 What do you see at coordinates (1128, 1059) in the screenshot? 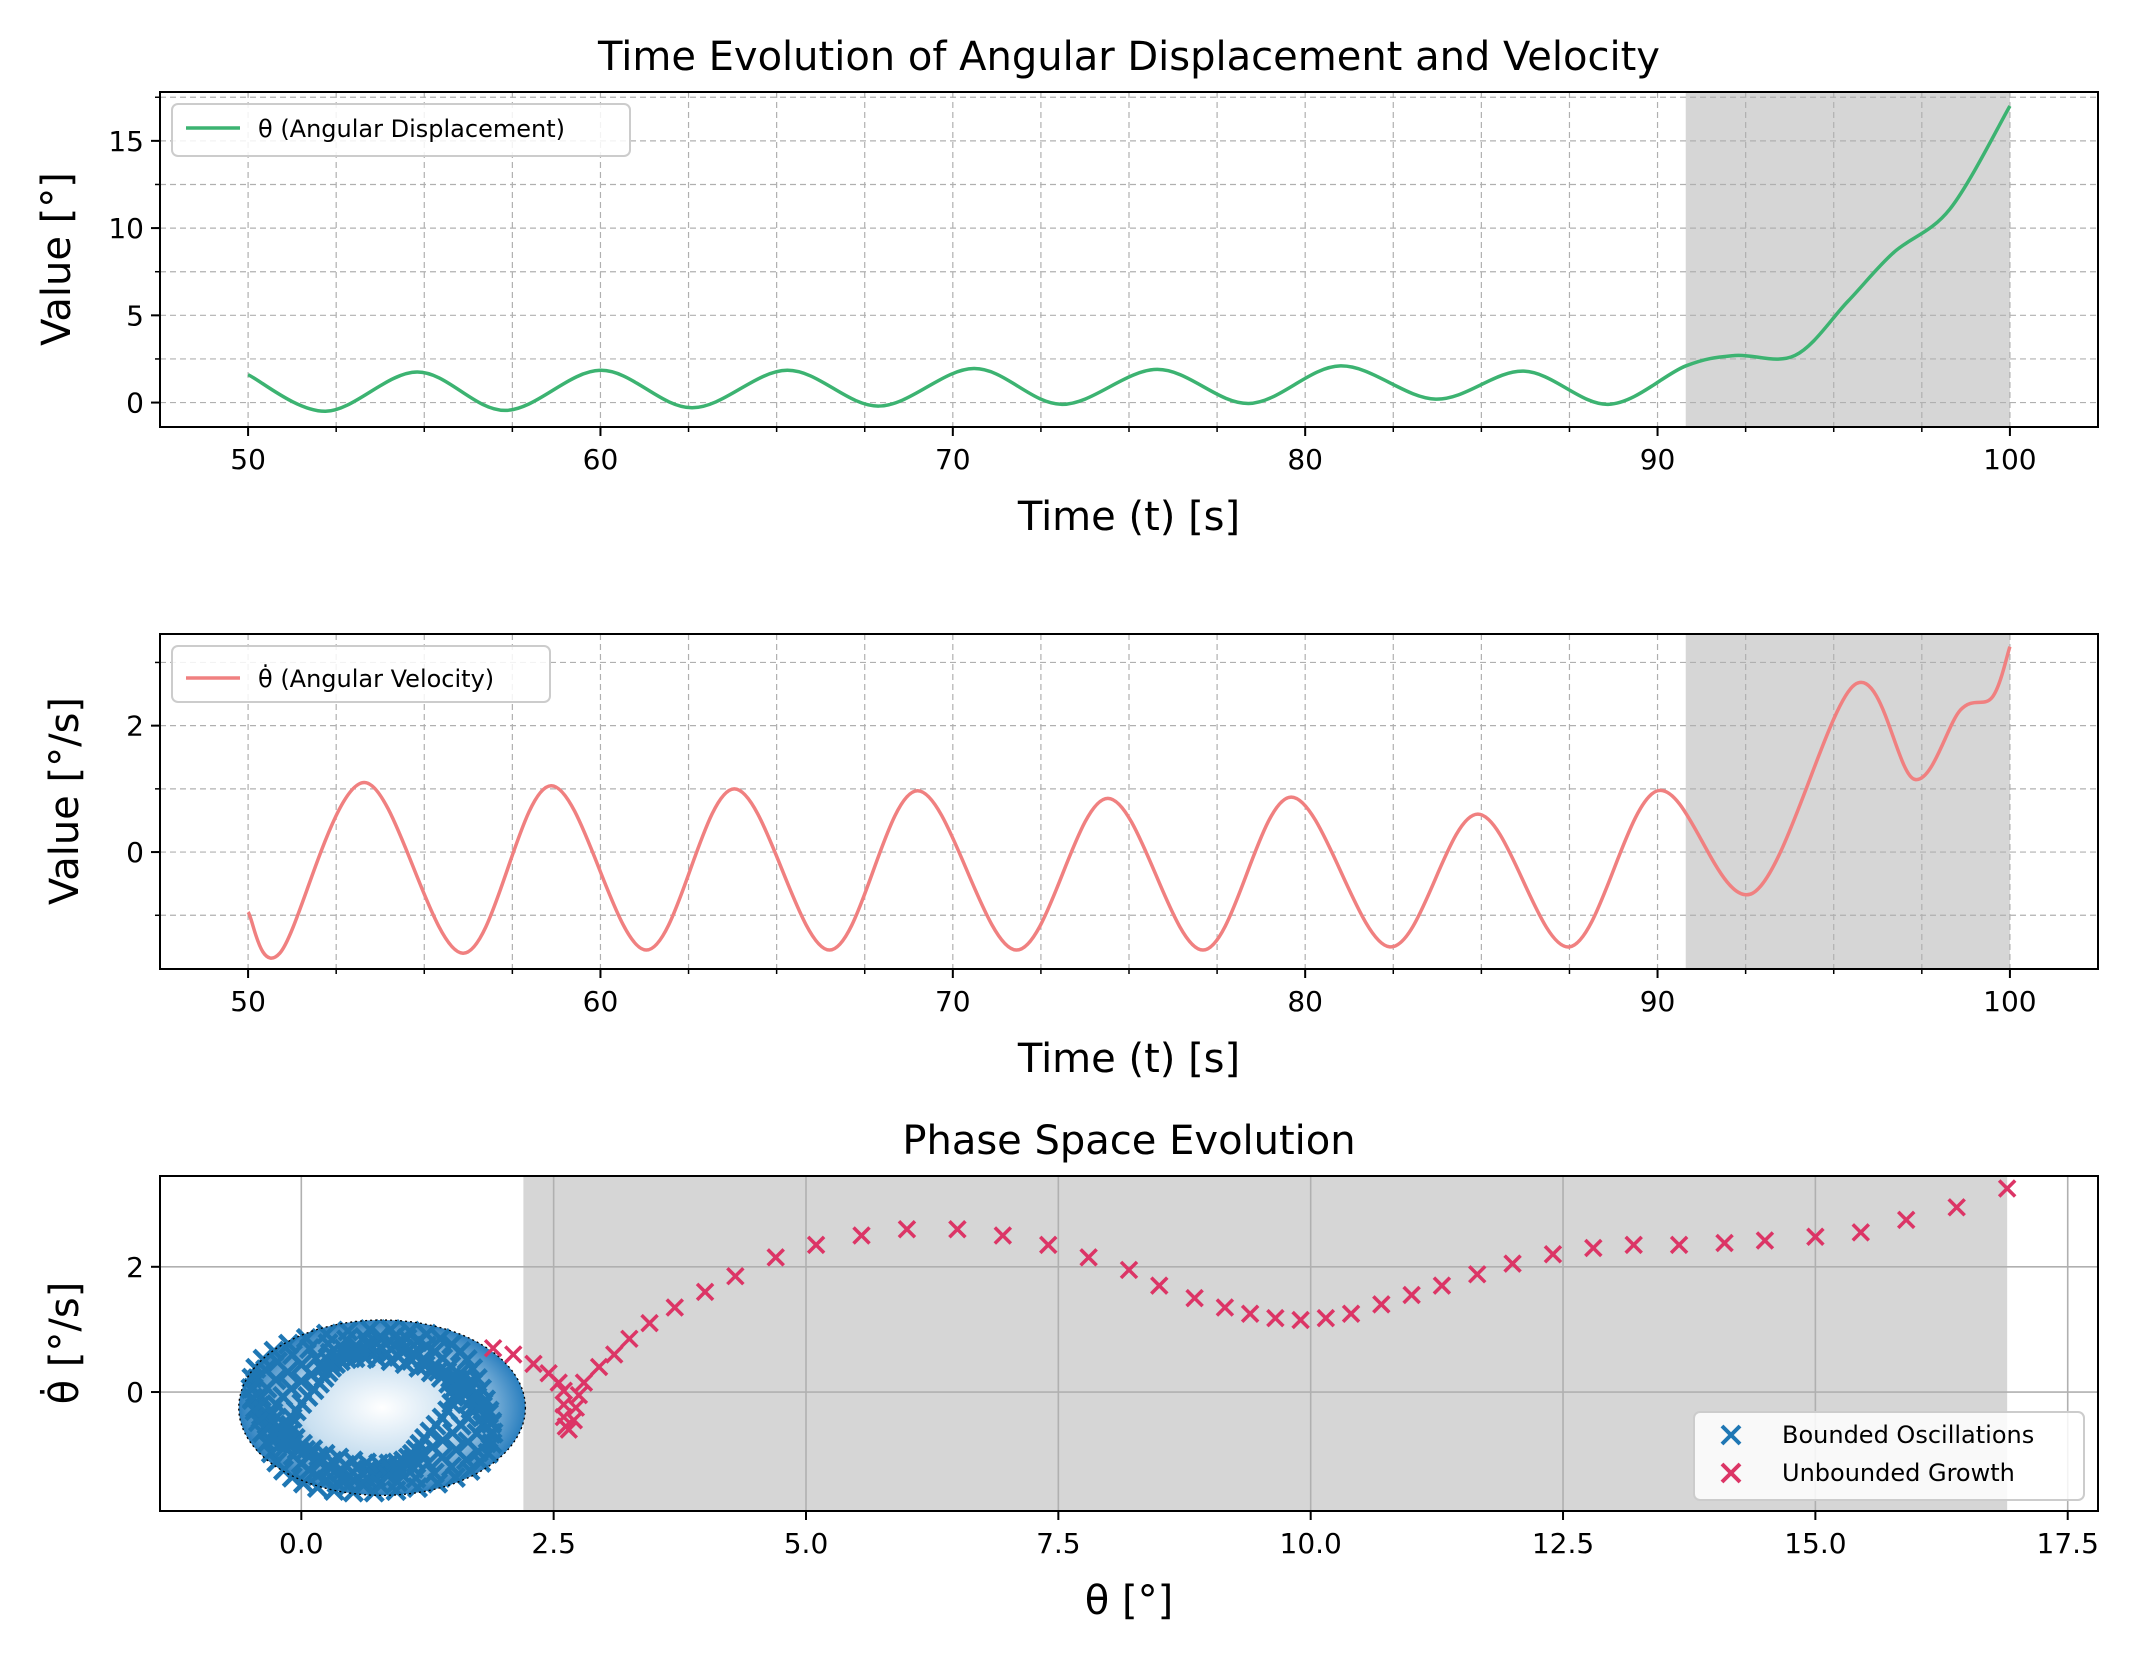
I see `panel-2-xlabel: Time (t) [s]` at bounding box center [1128, 1059].